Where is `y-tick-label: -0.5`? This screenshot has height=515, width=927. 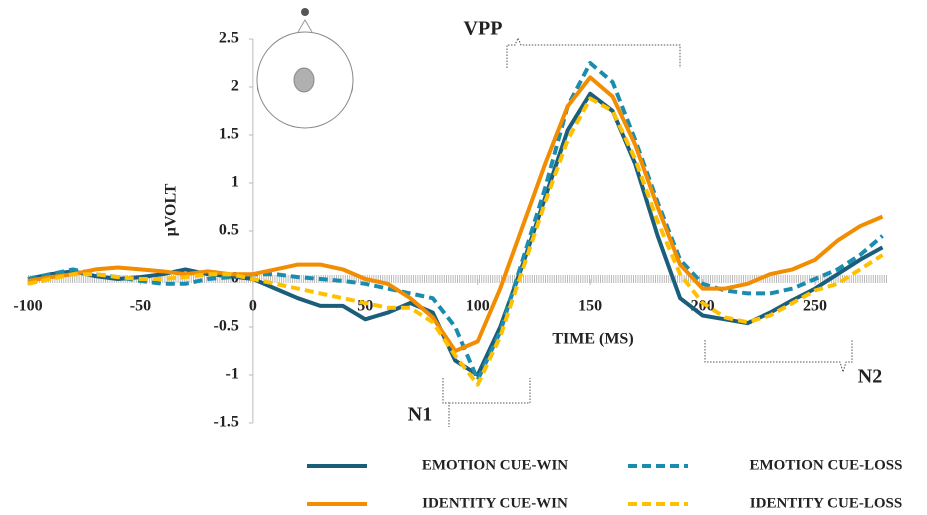 y-tick-label: -0.5 is located at coordinates (226, 326).